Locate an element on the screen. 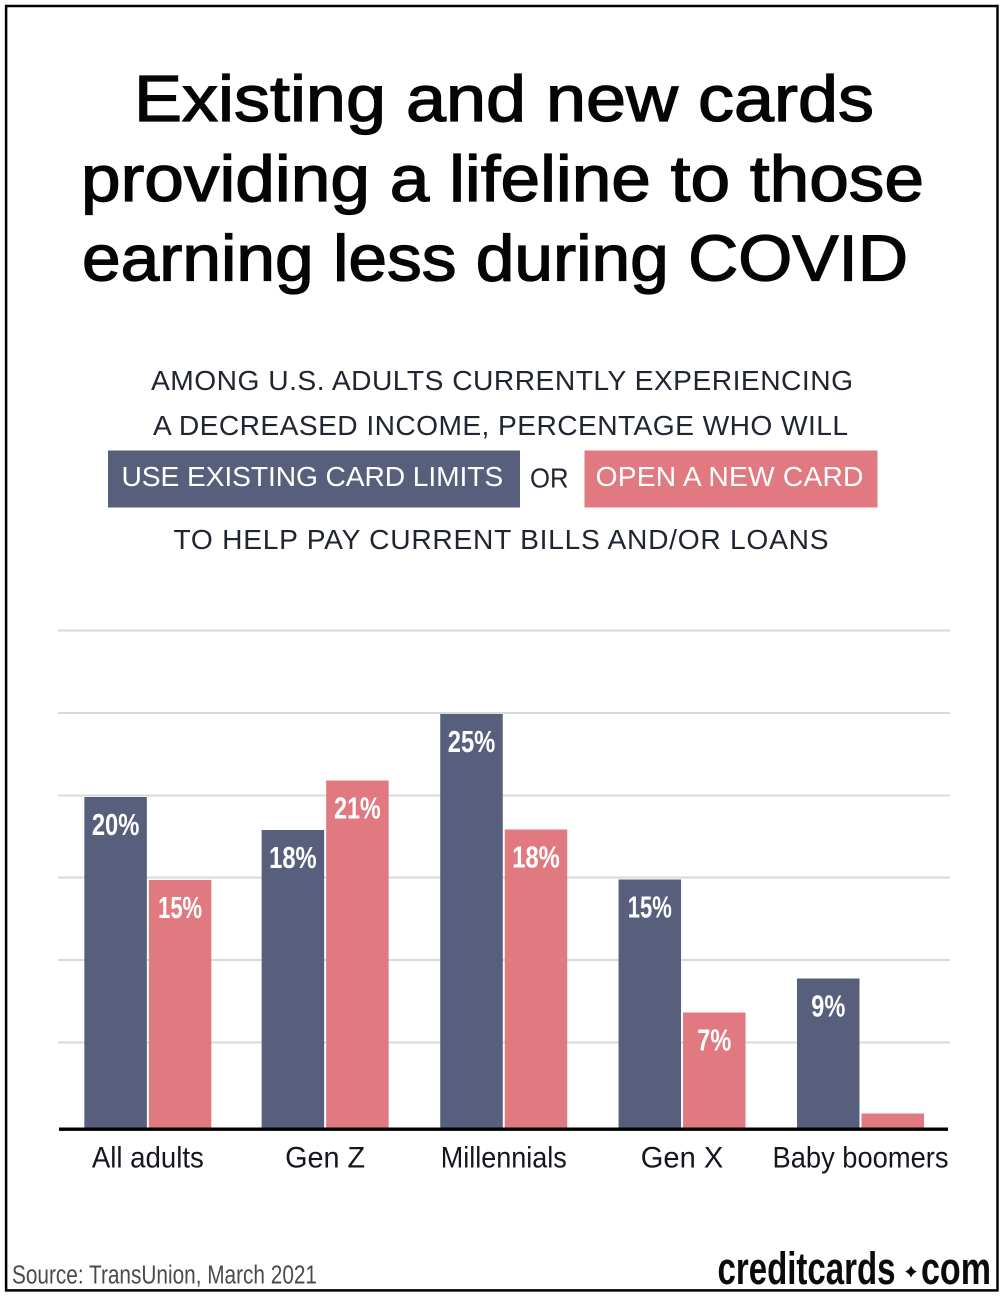 This screenshot has height=1303, width=1004. svg-text: Existing and new cards is located at coordinates (504, 98).